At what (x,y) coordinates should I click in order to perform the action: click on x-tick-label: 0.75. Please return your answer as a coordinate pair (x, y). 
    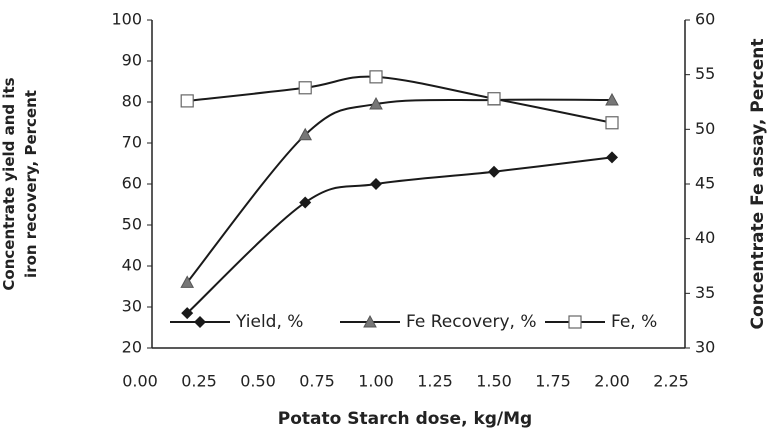
    Looking at the image, I should click on (317, 381).